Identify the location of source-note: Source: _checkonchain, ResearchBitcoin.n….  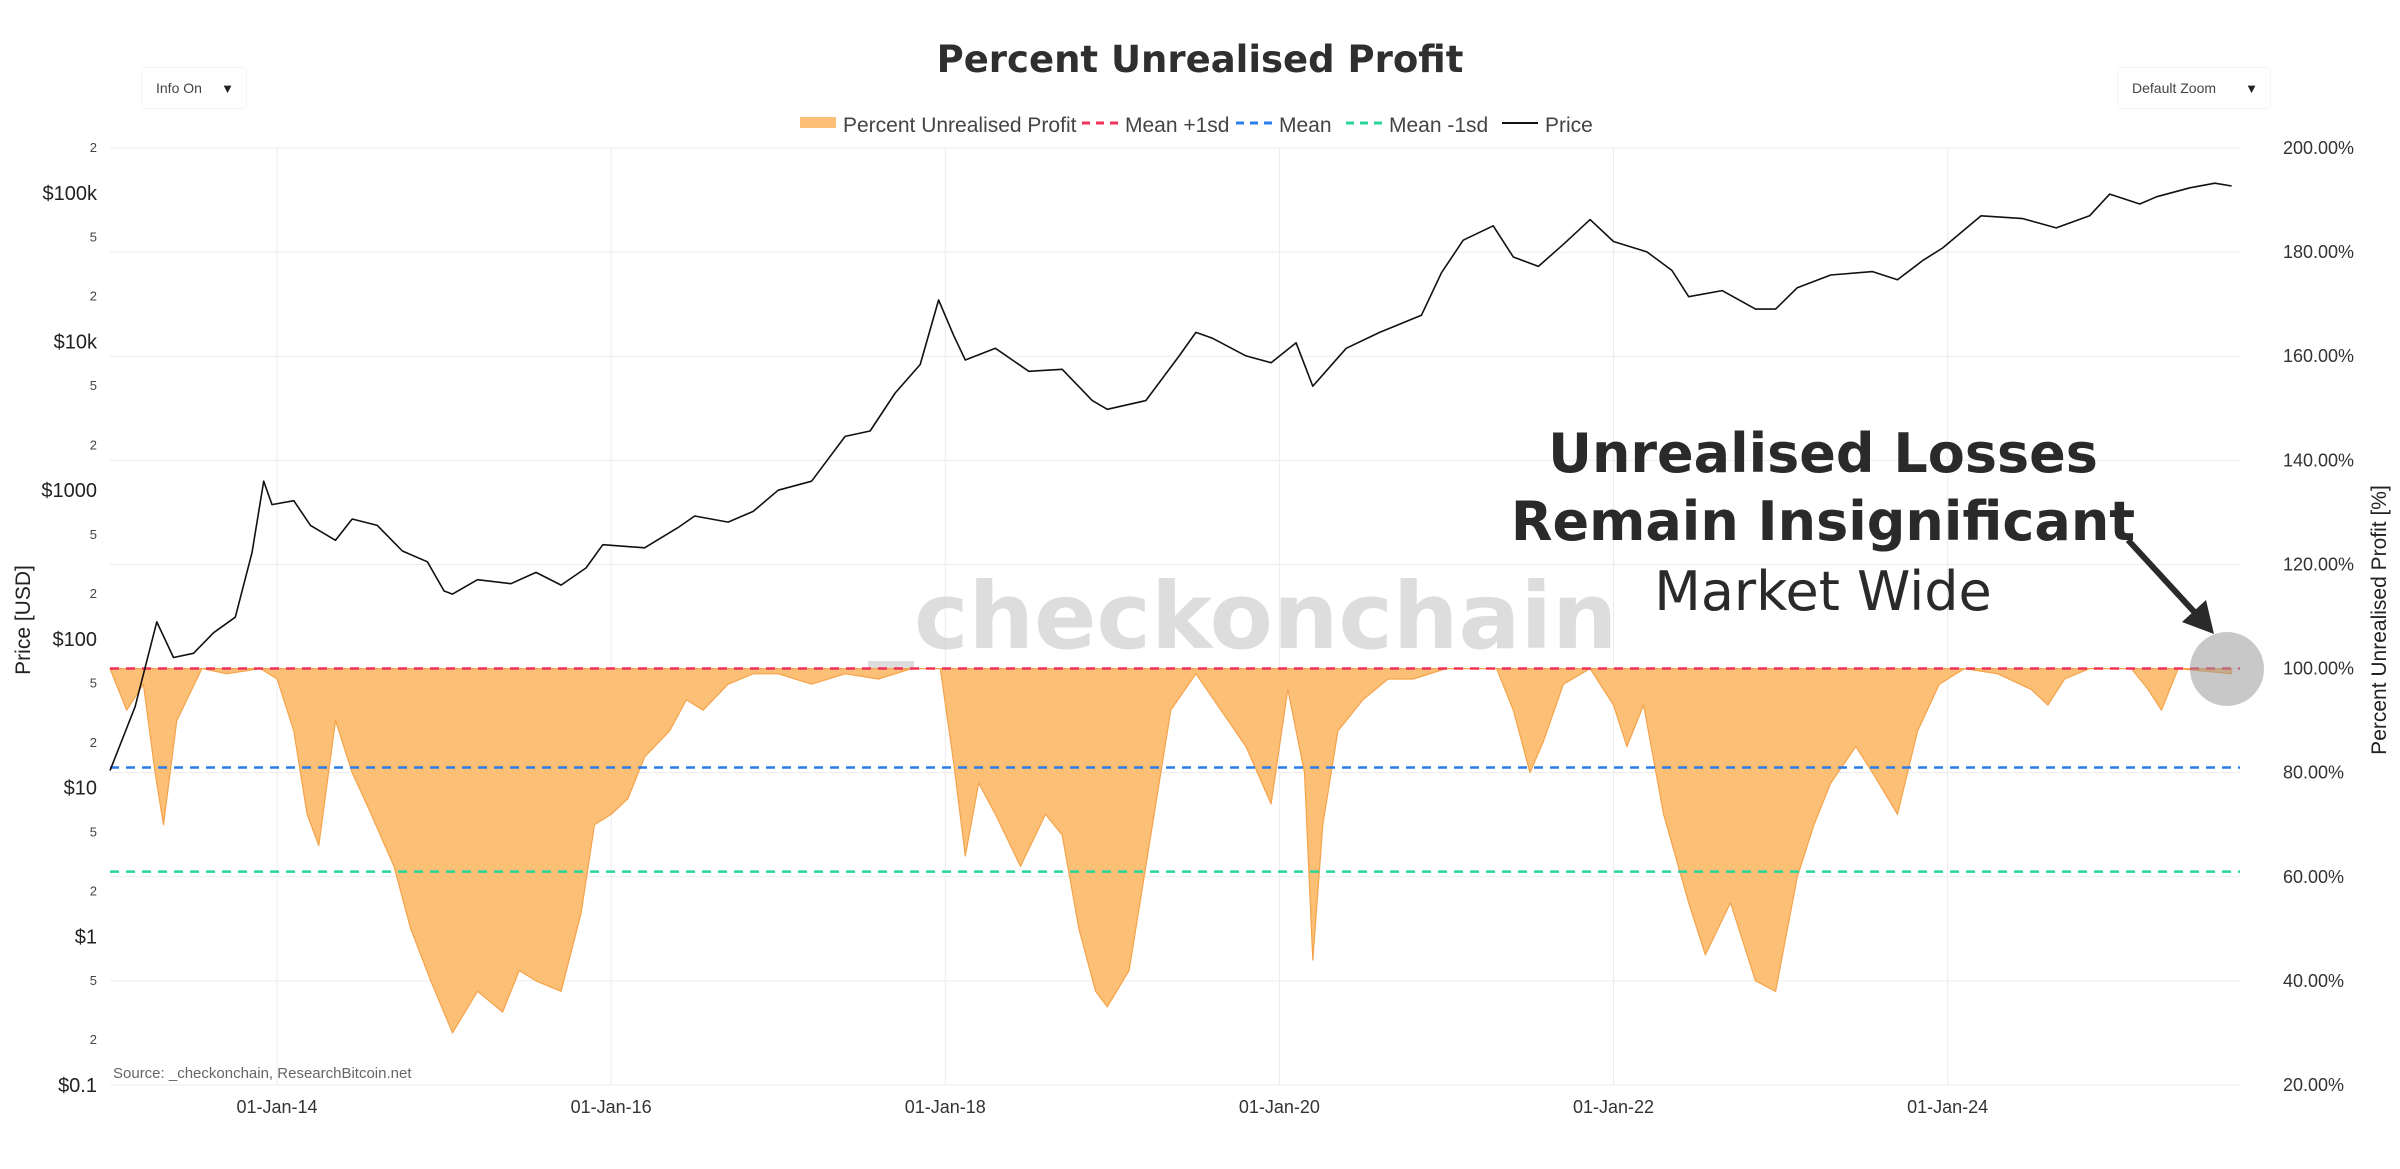
(262, 1073).